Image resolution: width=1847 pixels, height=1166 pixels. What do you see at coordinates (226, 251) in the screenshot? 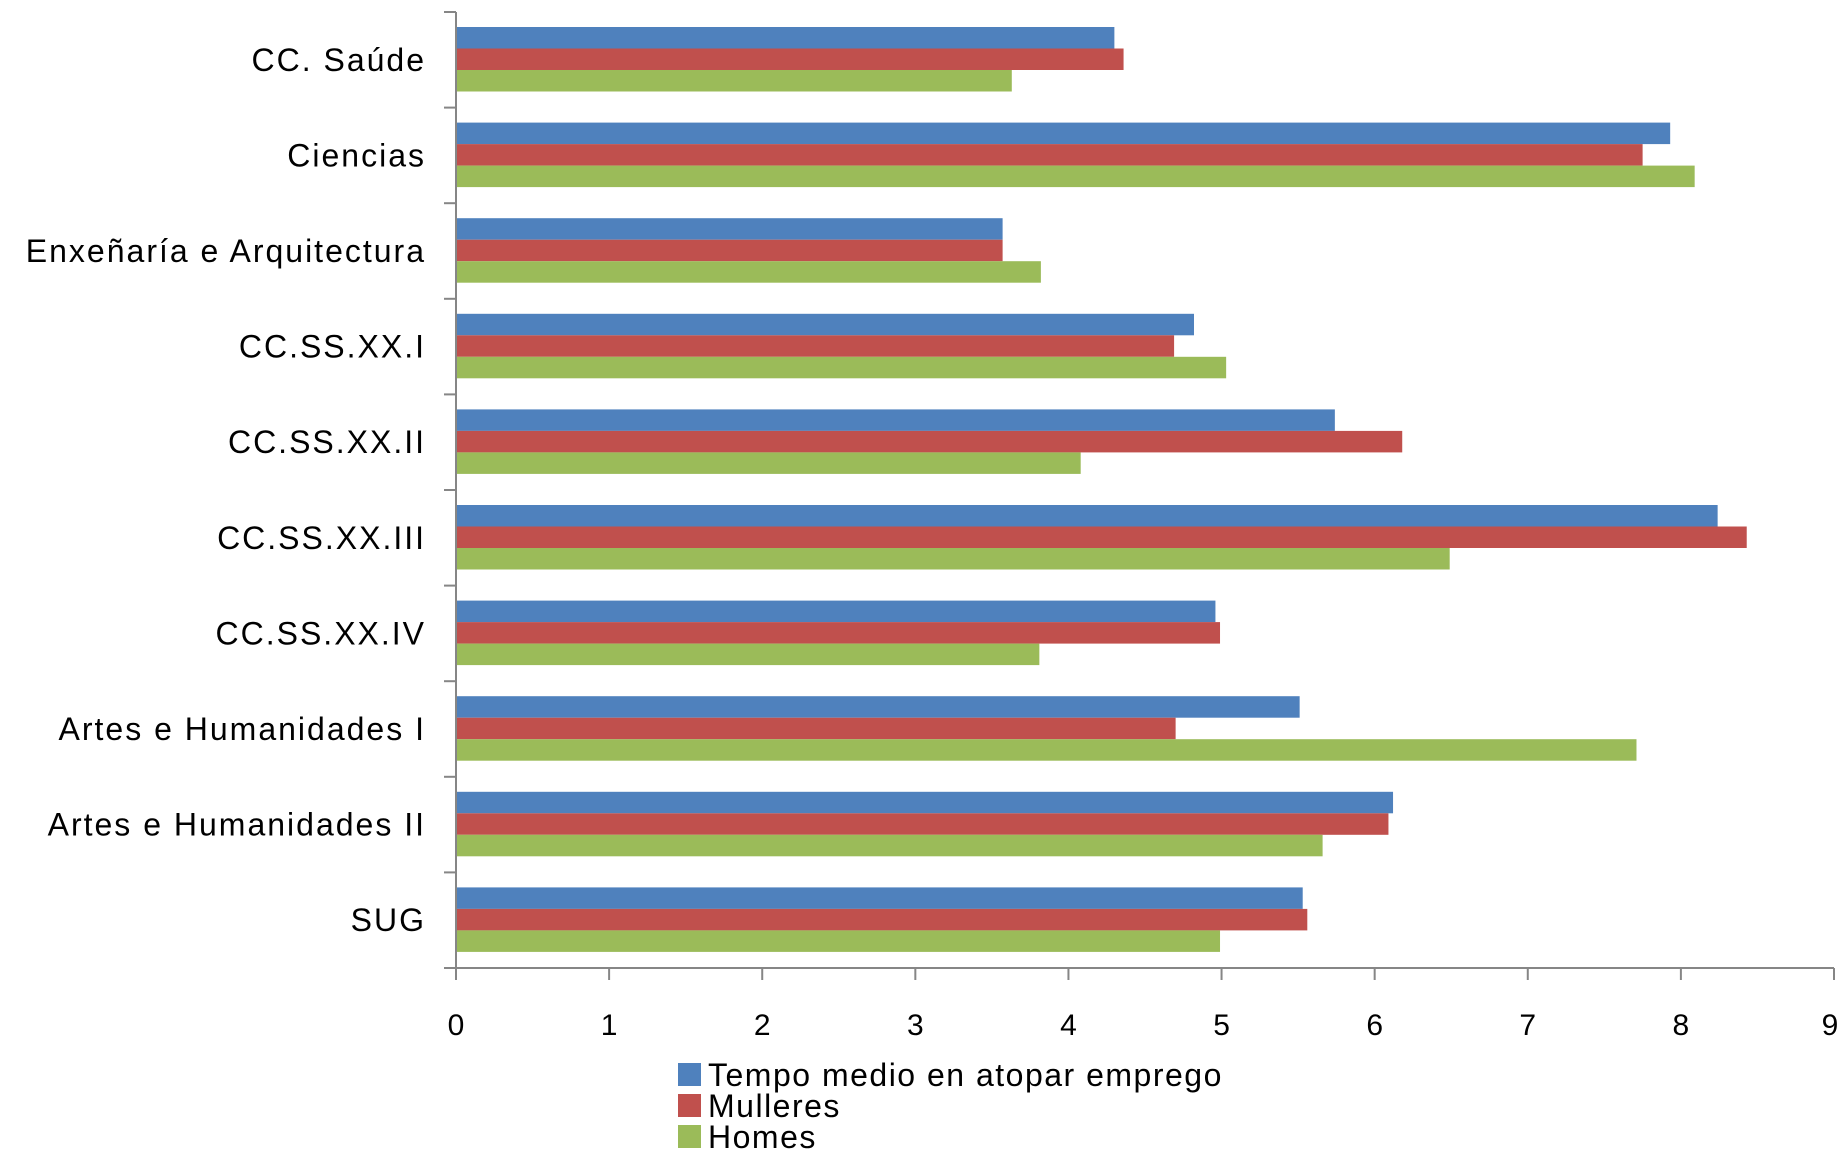
I see `category-label: Enxeñaría e Arquitectura` at bounding box center [226, 251].